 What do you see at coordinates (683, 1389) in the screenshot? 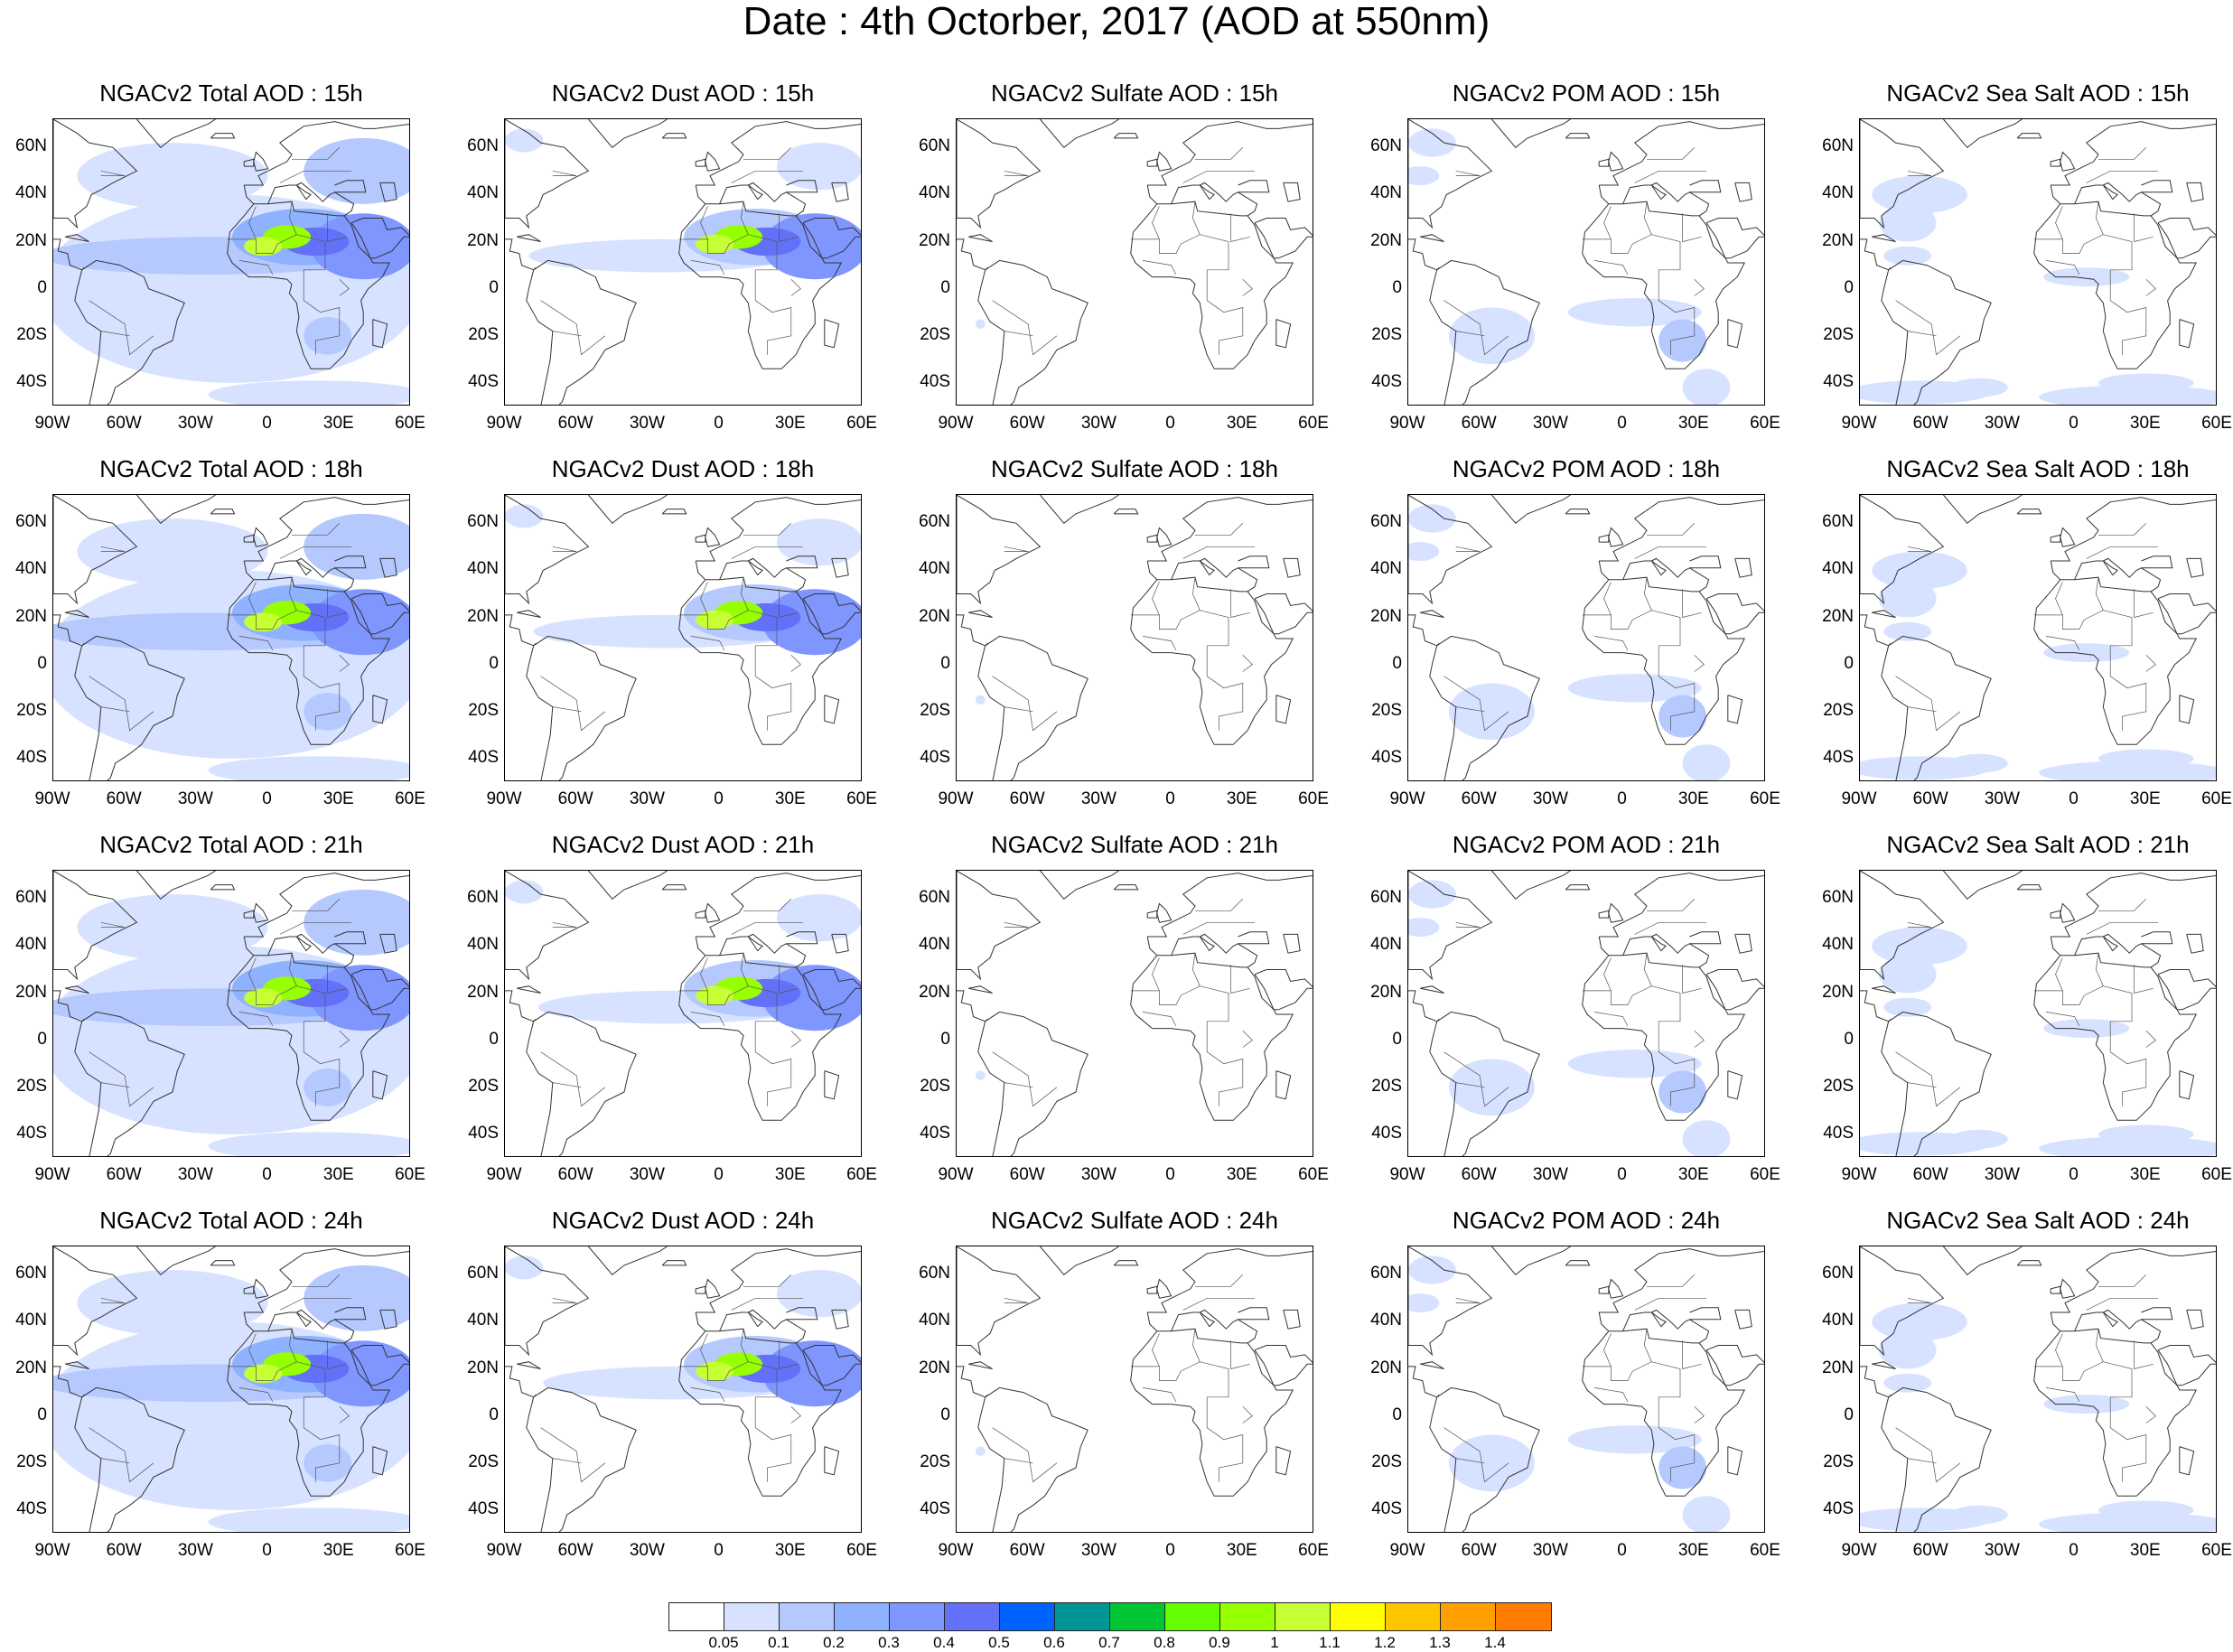
I see `aod-field-map` at bounding box center [683, 1389].